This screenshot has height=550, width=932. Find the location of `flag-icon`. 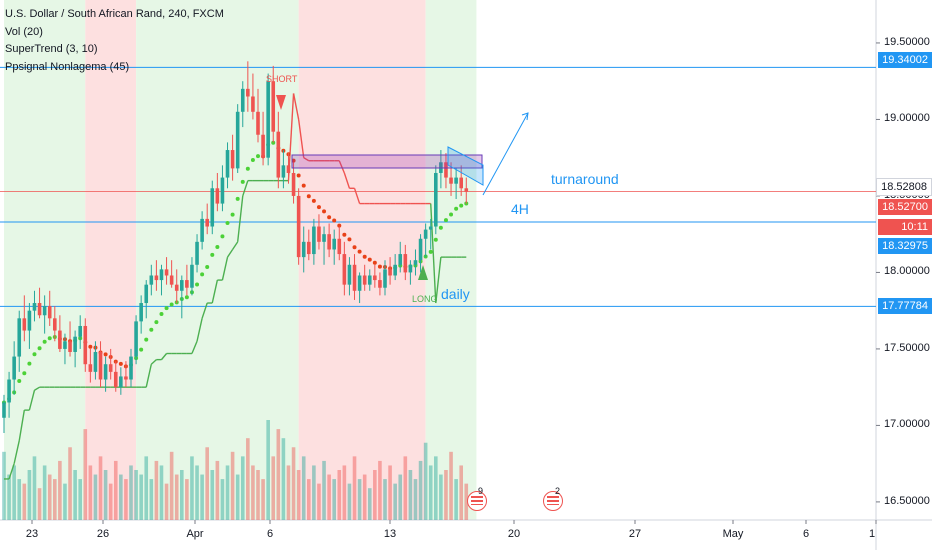

flag-icon is located at coordinates (553, 500).